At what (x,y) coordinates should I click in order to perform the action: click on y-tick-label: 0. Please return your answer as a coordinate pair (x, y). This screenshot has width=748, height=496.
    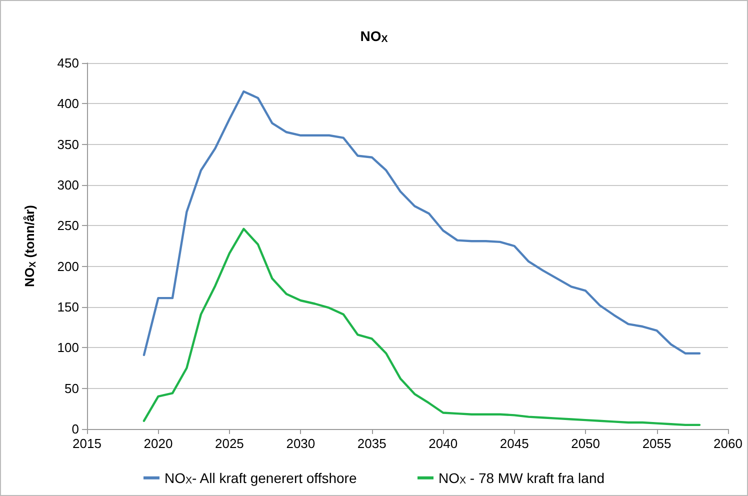
    Looking at the image, I should click on (75, 429).